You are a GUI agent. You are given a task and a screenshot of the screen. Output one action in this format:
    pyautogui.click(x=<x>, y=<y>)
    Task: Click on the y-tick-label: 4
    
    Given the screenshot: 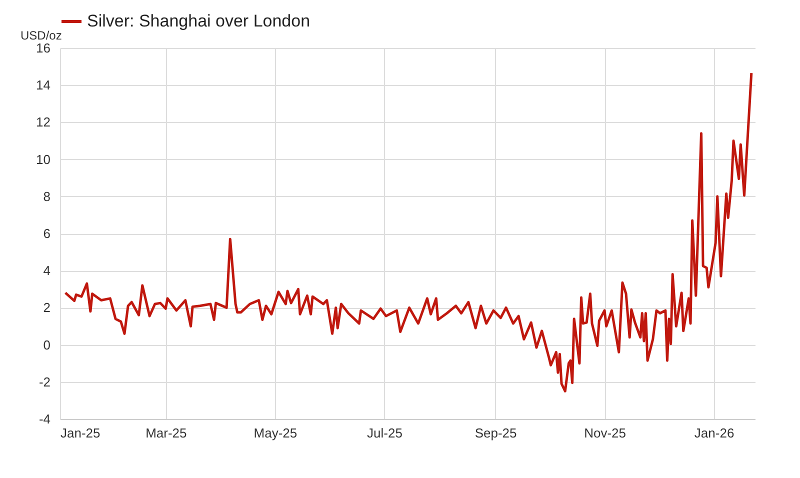 What is the action you would take?
    pyautogui.click(x=46, y=270)
    